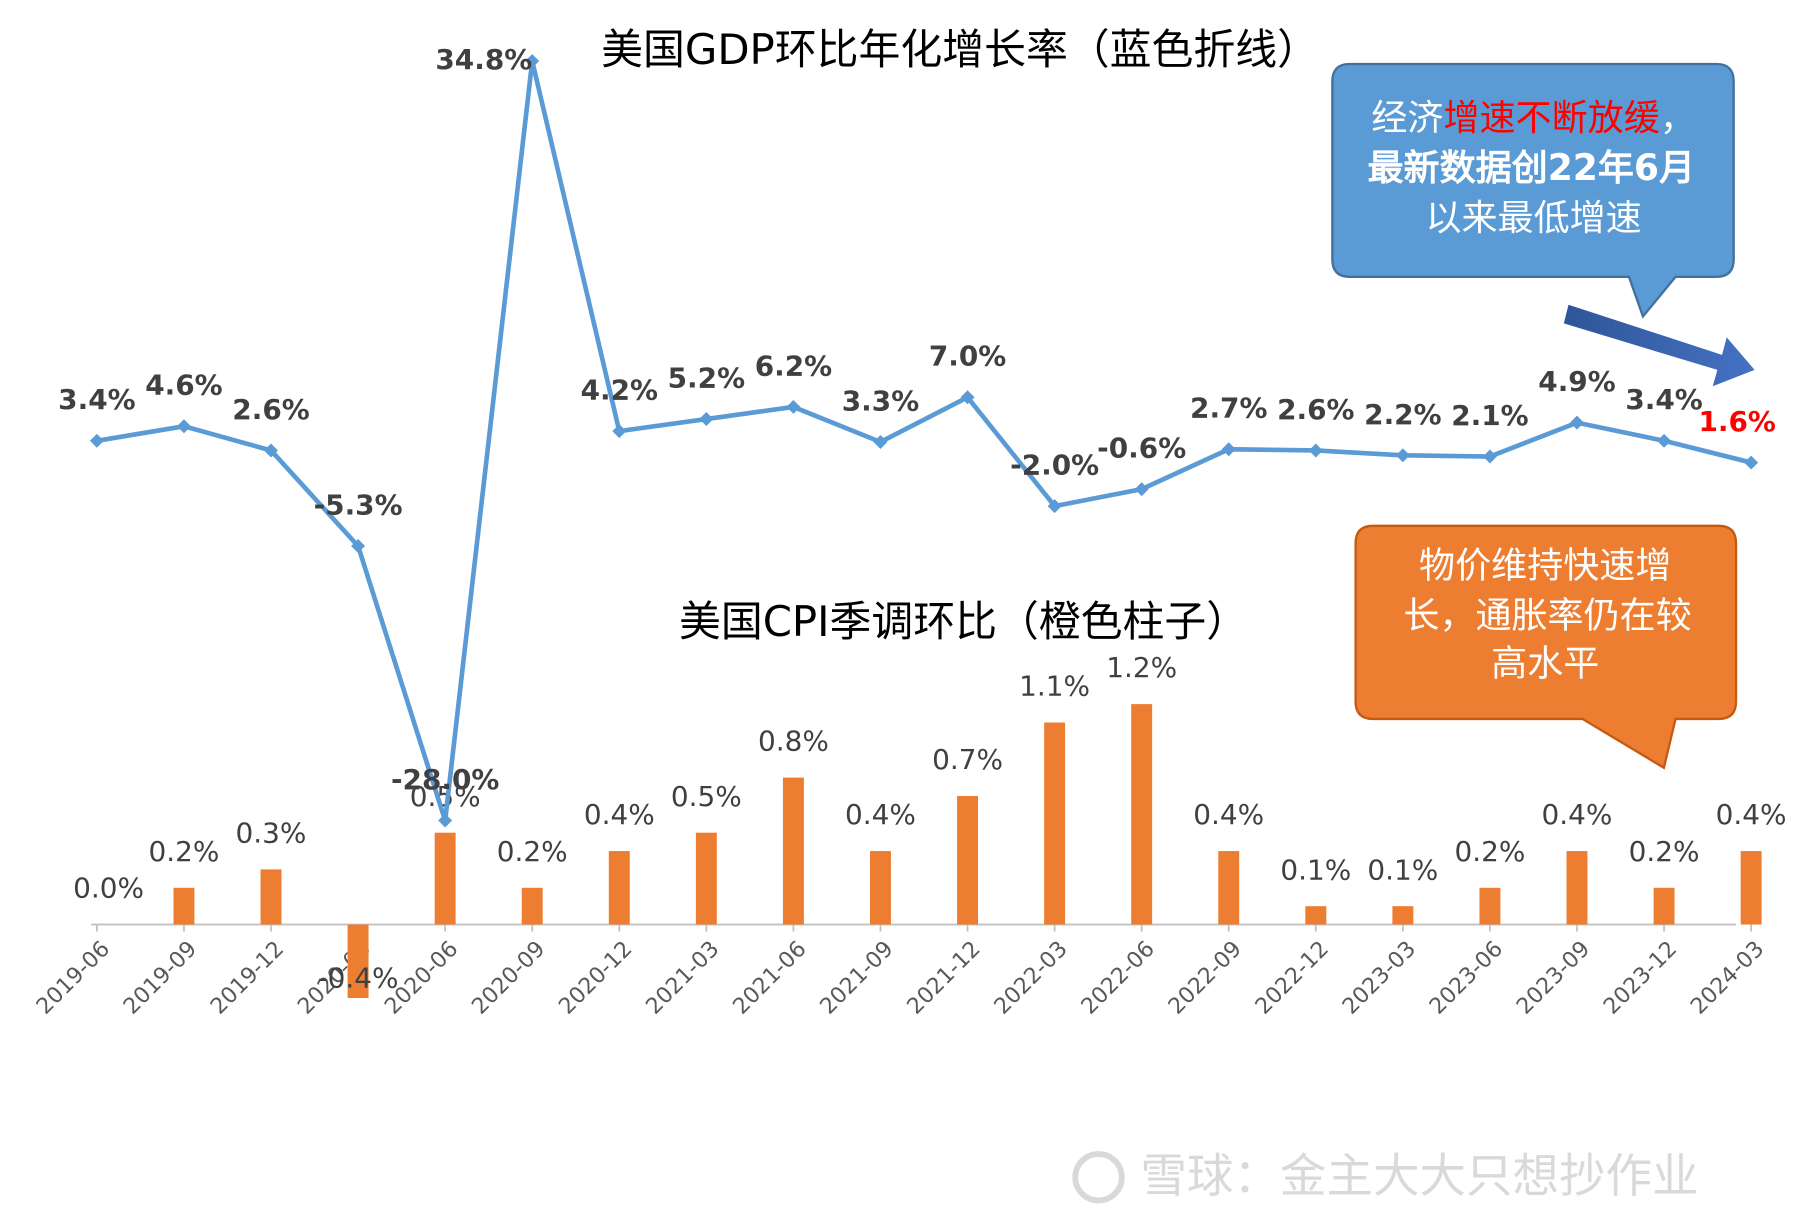 Image resolution: width=1798 pixels, height=1218 pixels. I want to click on x-tick-label: 2019-06, so click(73, 978).